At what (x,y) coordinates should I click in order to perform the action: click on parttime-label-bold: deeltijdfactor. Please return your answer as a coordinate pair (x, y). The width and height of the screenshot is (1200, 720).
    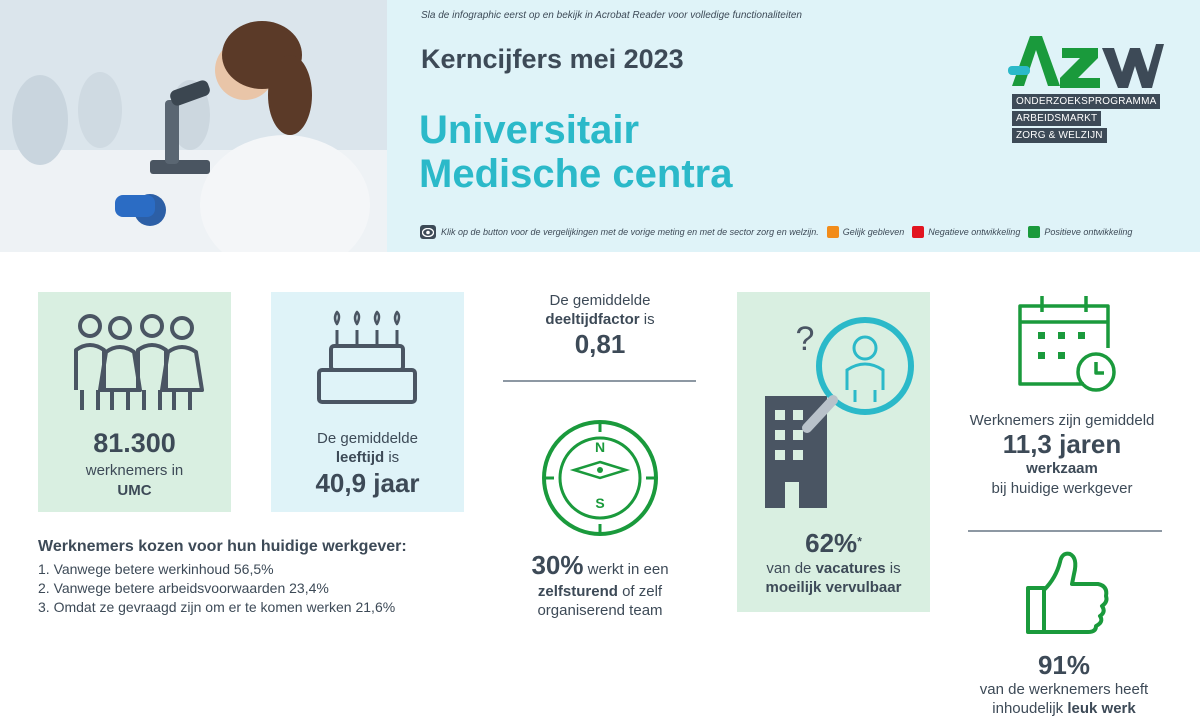
    Looking at the image, I should click on (592, 319).